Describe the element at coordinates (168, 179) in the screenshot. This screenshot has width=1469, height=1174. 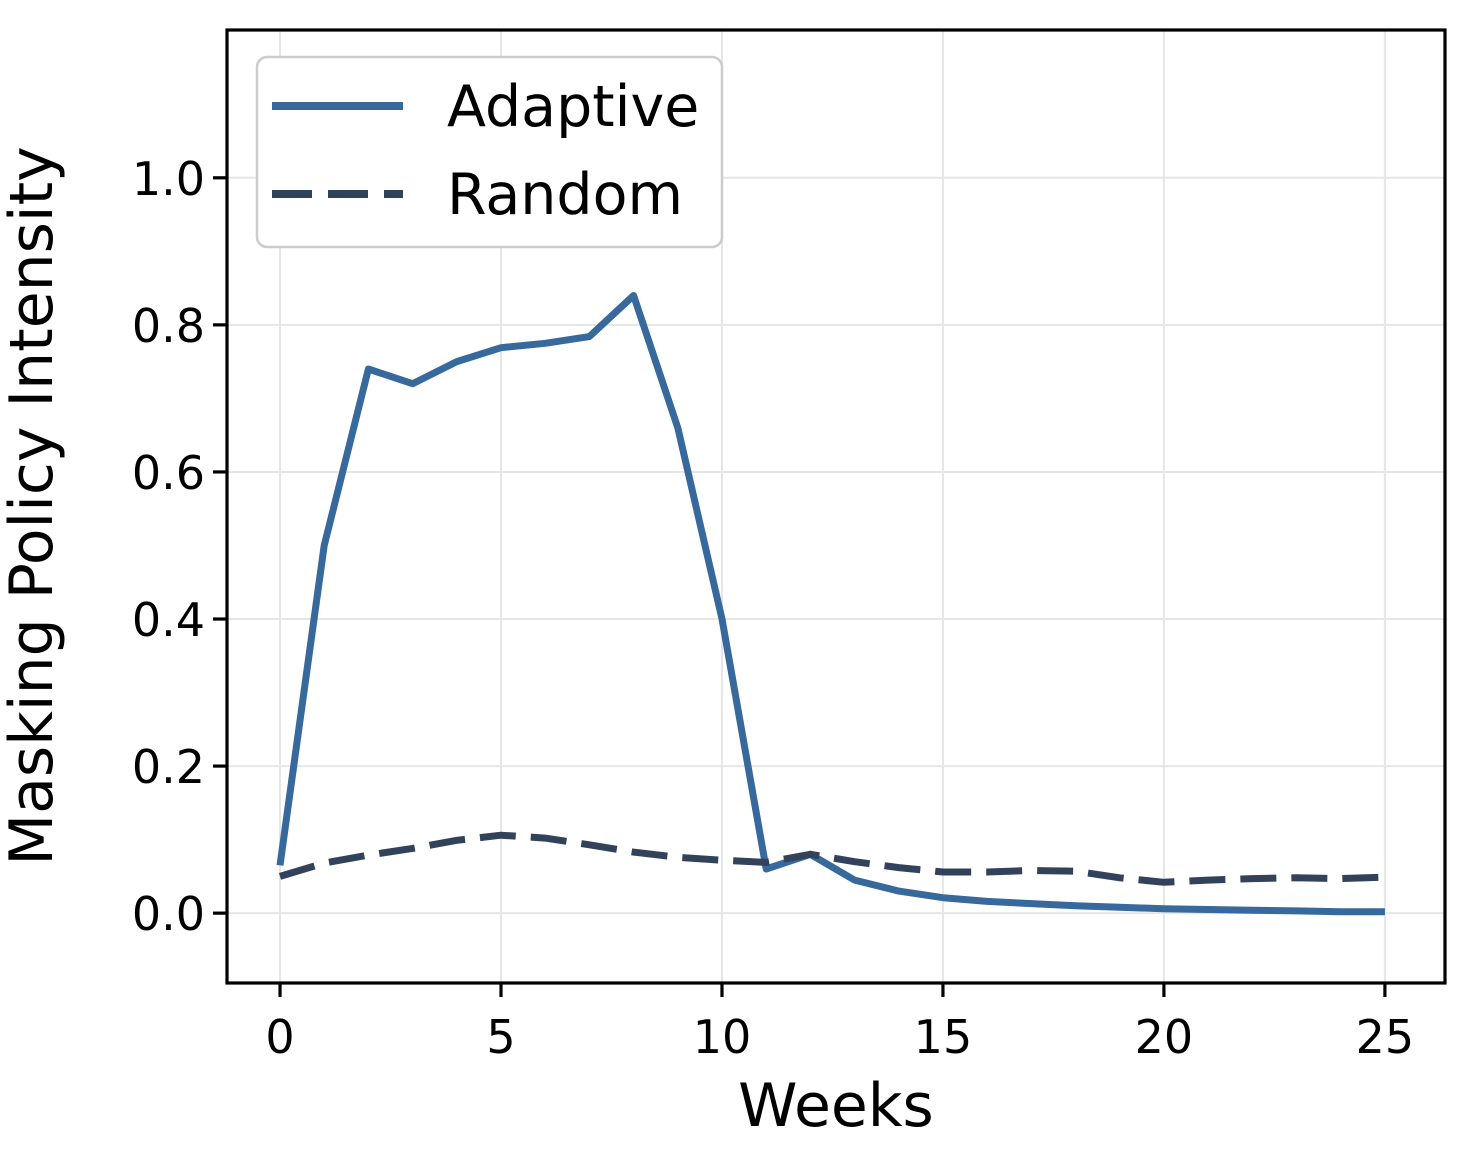
I see `y-tick-label-1.0: 1.0` at that location.